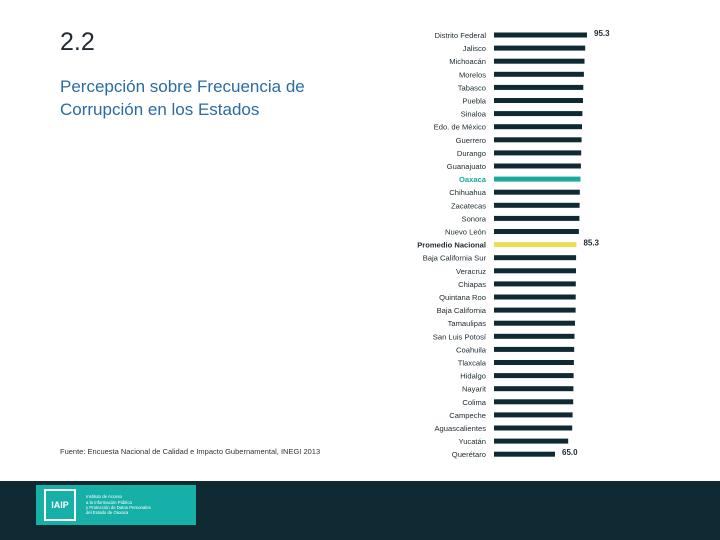  Describe the element at coordinates (462, 297) in the screenshot. I see `category-label: Quintana Roo` at that location.